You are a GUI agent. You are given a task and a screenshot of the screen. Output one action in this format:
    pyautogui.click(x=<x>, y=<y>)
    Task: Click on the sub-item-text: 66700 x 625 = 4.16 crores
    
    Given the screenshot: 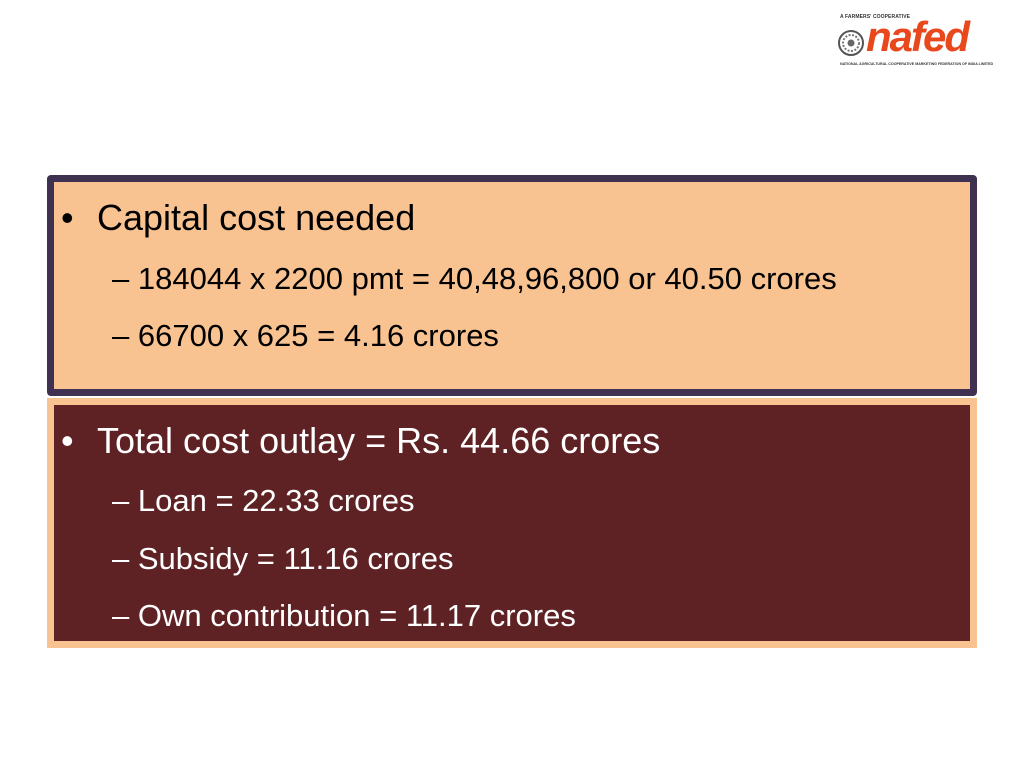 What is the action you would take?
    pyautogui.click(x=318, y=335)
    